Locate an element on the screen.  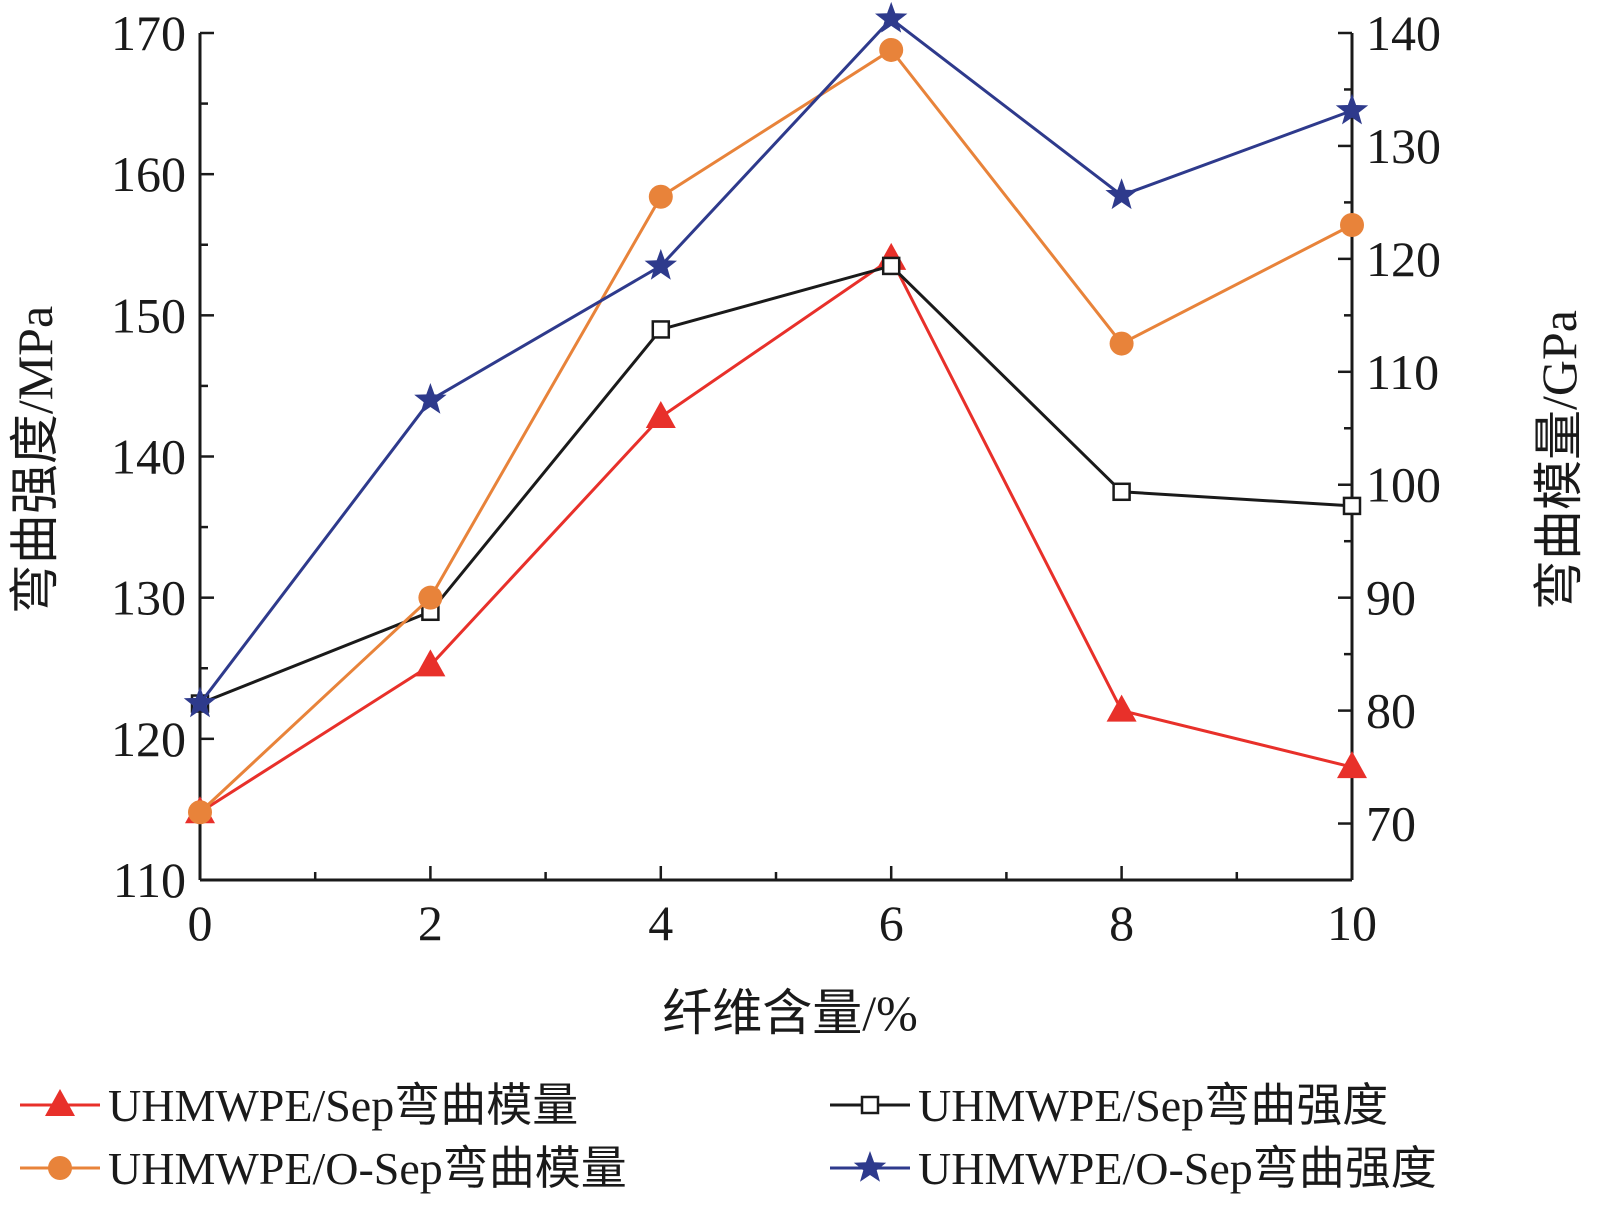
y-right-tick-label: 120 is located at coordinates (1403, 259).